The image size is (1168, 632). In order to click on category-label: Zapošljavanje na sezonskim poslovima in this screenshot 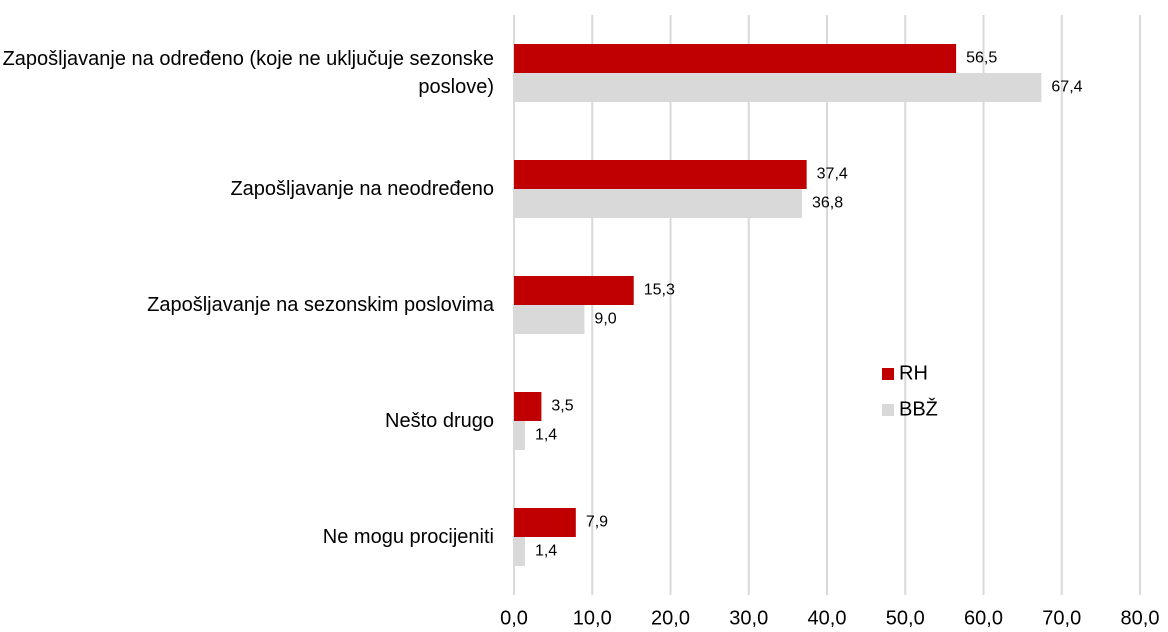, I will do `click(320, 305)`.